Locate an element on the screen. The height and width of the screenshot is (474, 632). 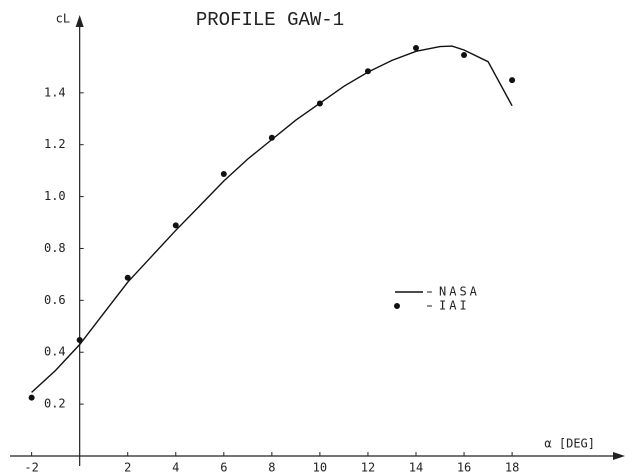
y-axis-arrow is located at coordinates (79, 21).